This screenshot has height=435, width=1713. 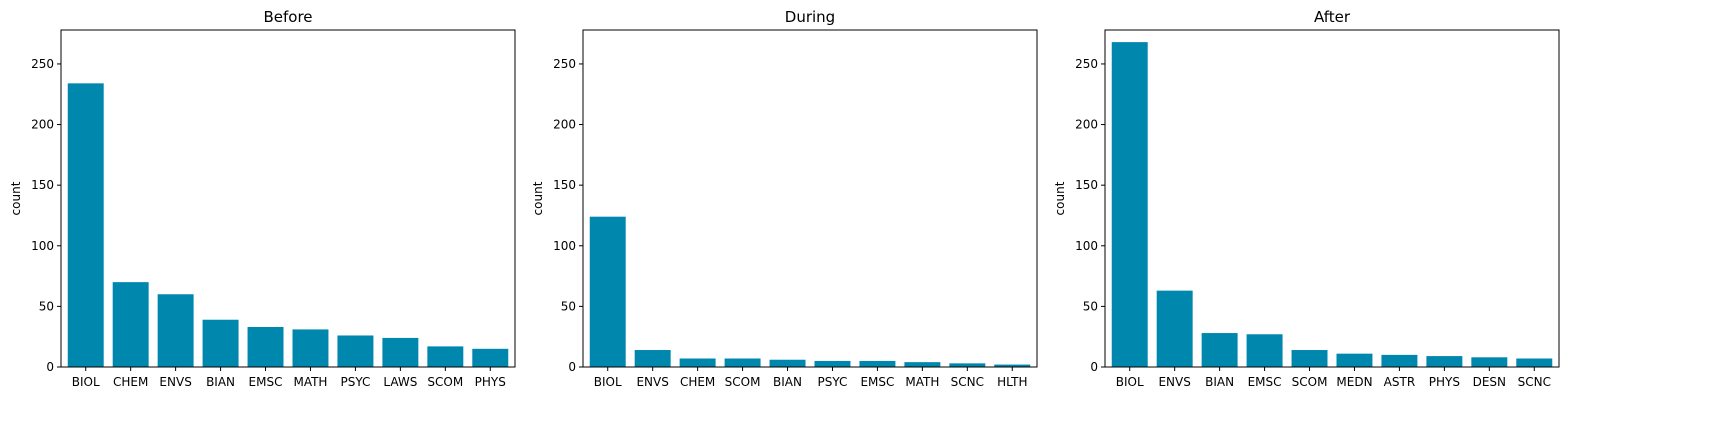 What do you see at coordinates (400, 382) in the screenshot?
I see `x-tick-label: LAWS` at bounding box center [400, 382].